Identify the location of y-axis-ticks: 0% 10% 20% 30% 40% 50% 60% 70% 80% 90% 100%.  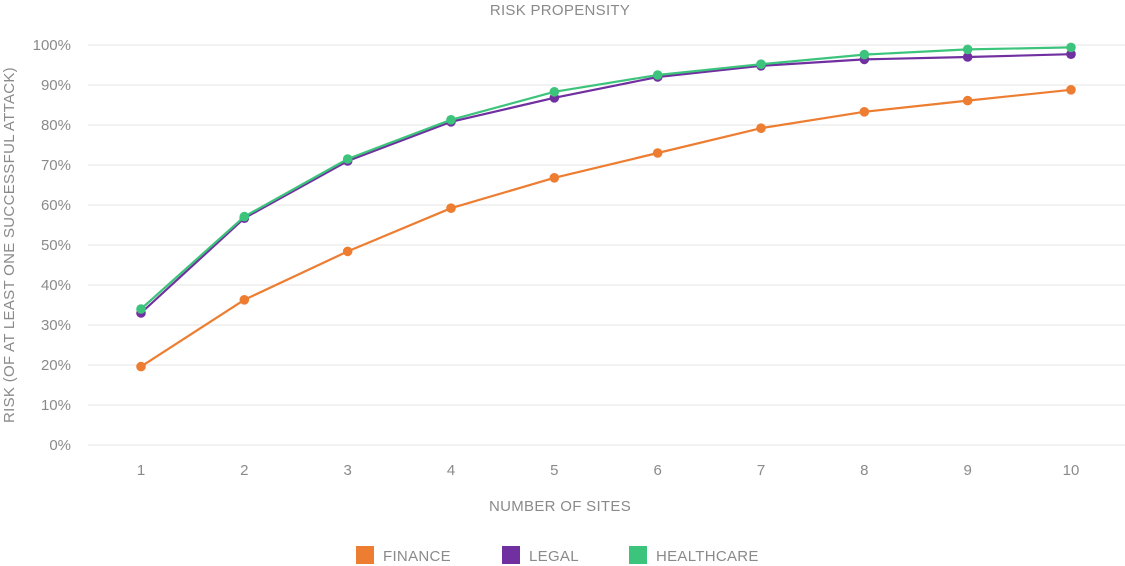
(52, 245).